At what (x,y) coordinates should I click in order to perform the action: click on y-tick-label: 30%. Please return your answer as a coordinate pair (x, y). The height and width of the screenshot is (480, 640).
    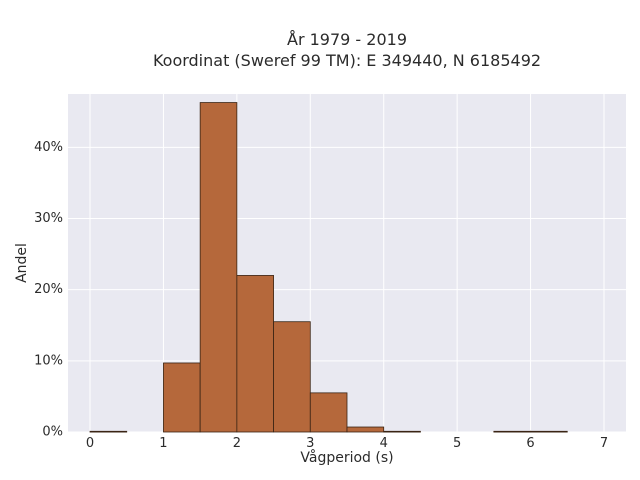
    Looking at the image, I should click on (48, 218).